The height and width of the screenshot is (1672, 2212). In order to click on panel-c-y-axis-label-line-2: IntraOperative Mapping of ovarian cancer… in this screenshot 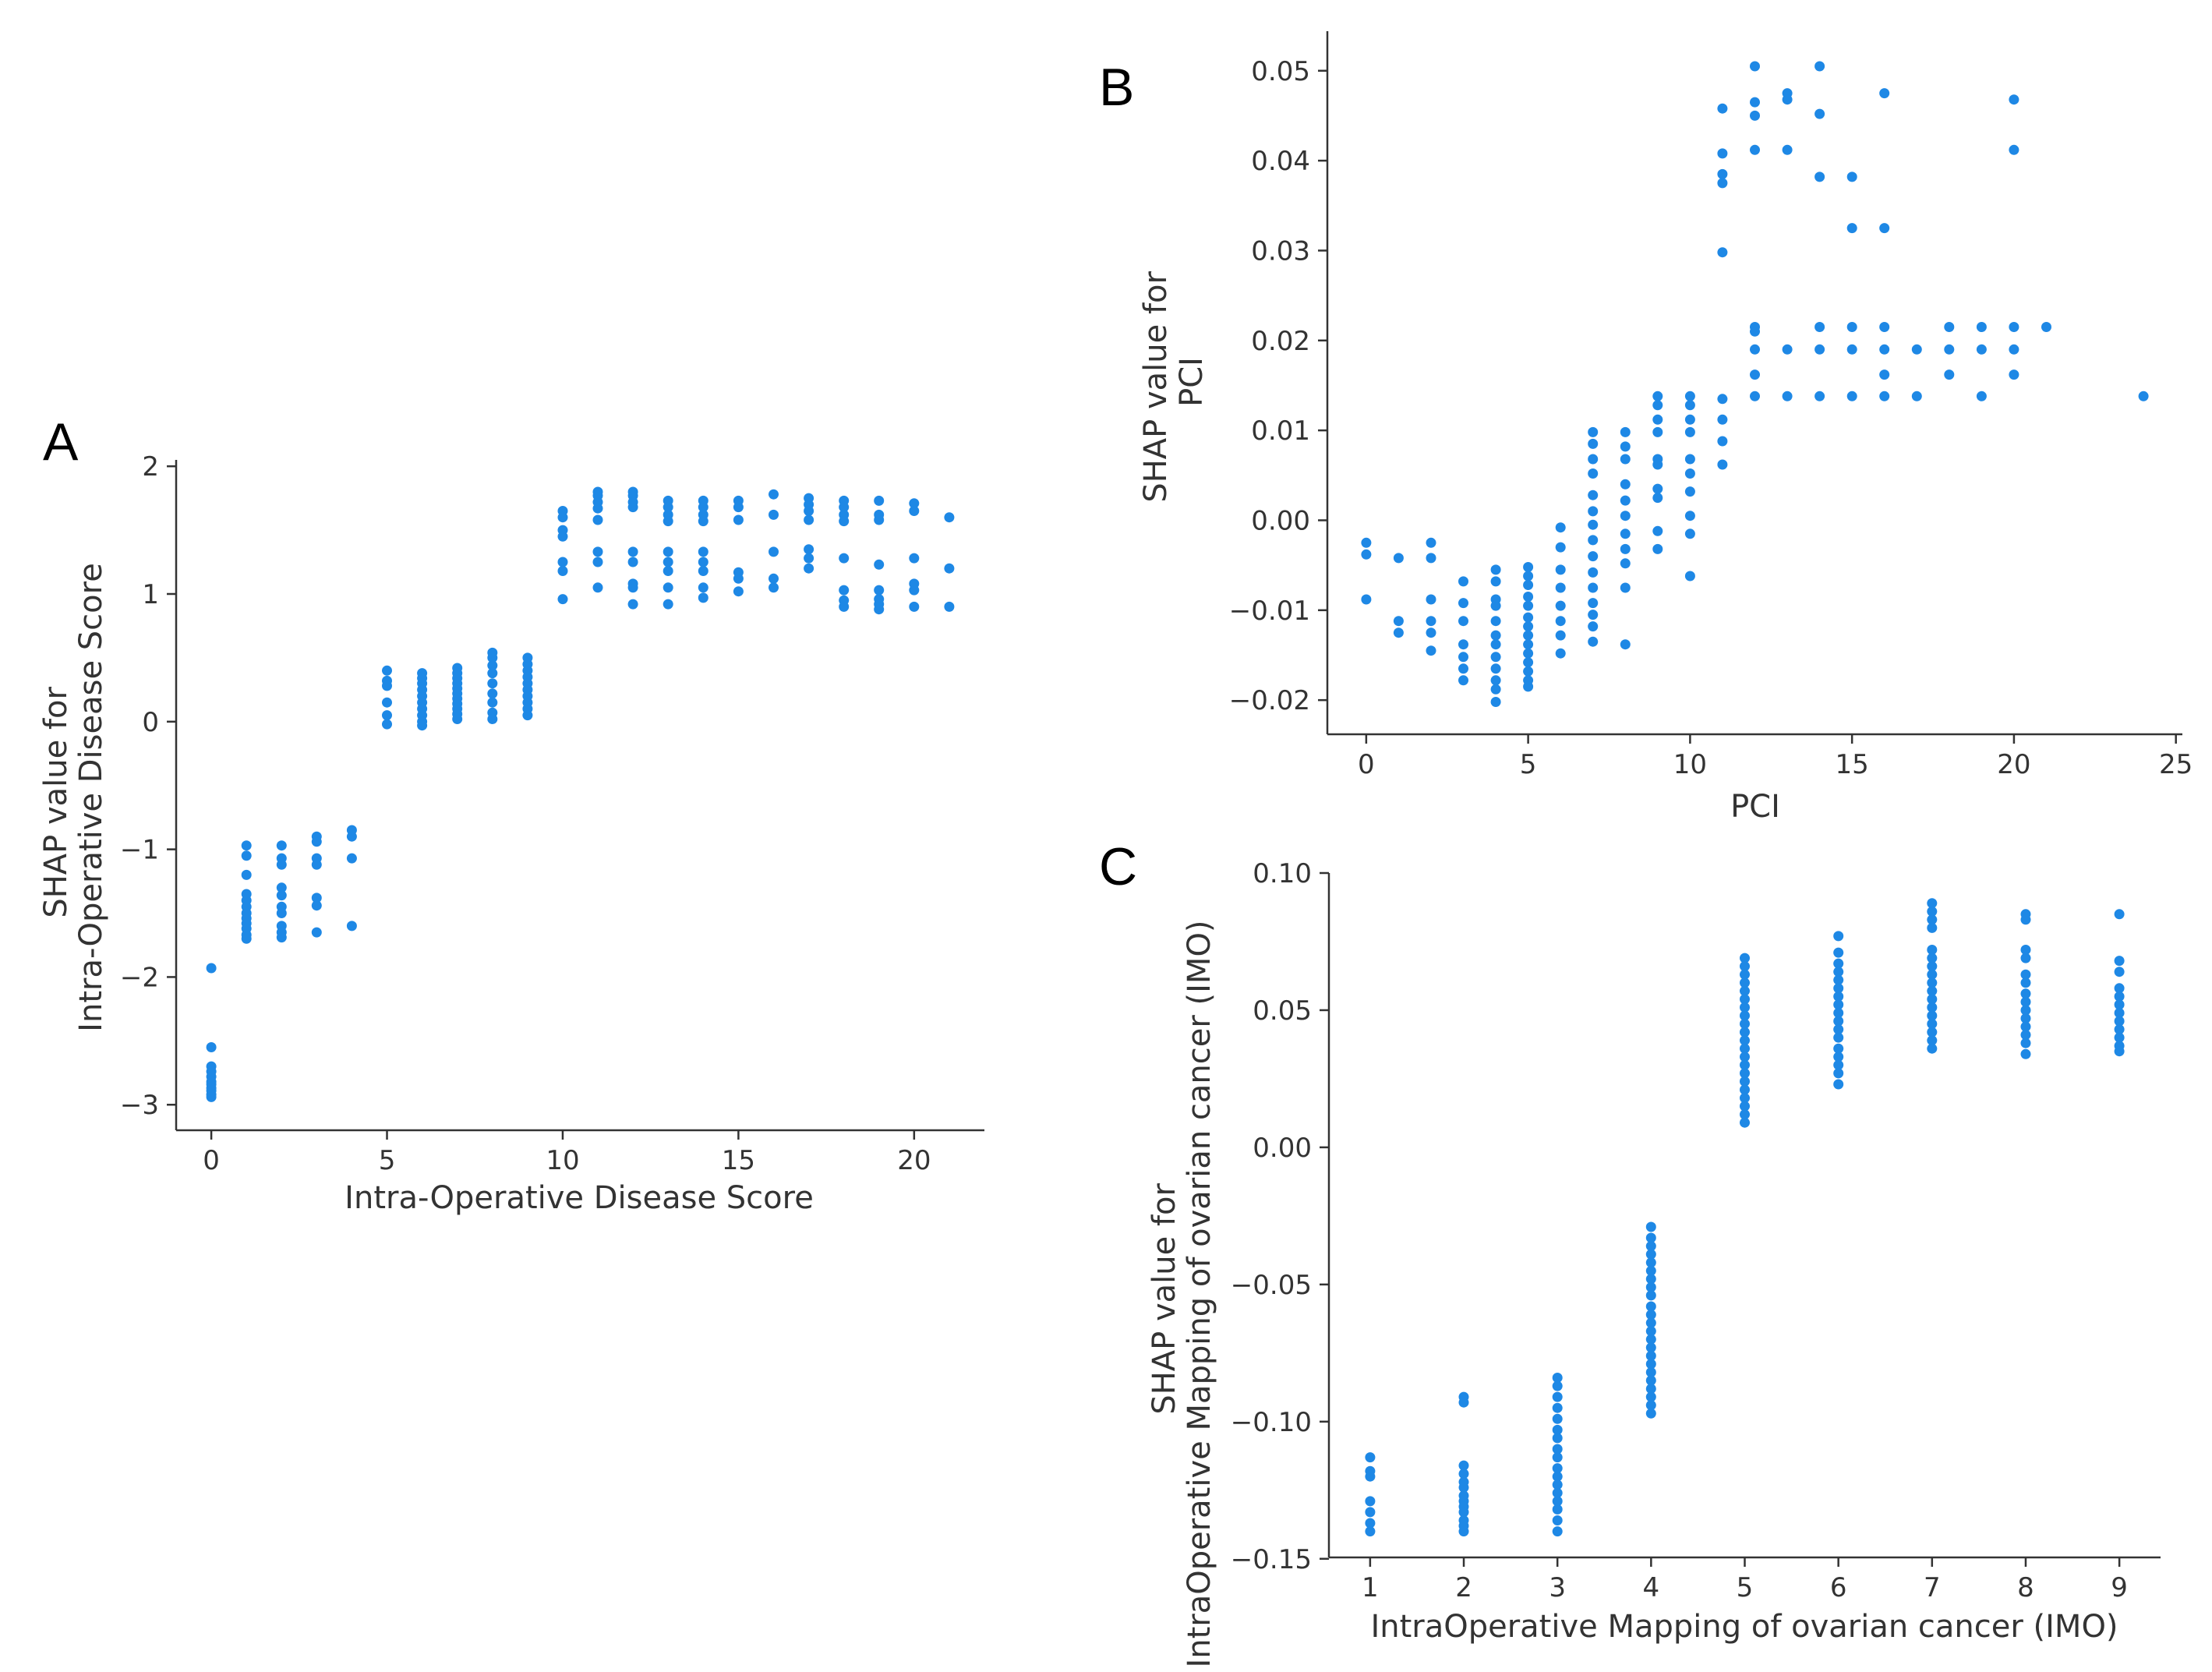, I will do `click(1199, 1293)`.